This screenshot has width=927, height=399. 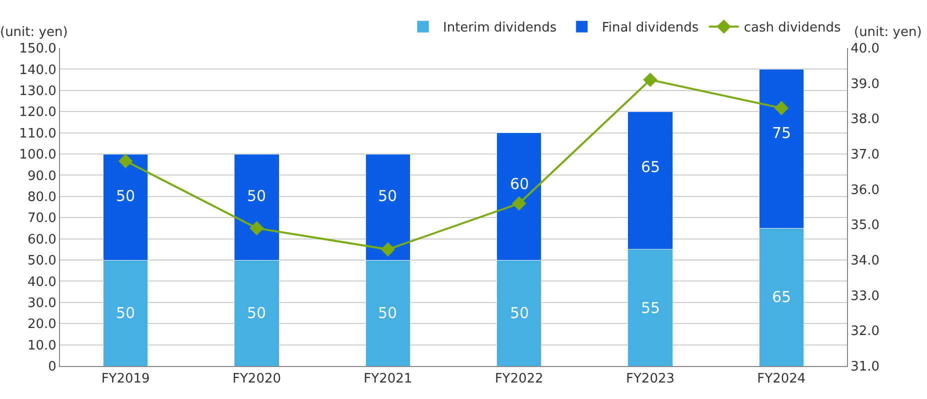 What do you see at coordinates (125, 379) in the screenshot?
I see `x-tick-label: FY2019` at bounding box center [125, 379].